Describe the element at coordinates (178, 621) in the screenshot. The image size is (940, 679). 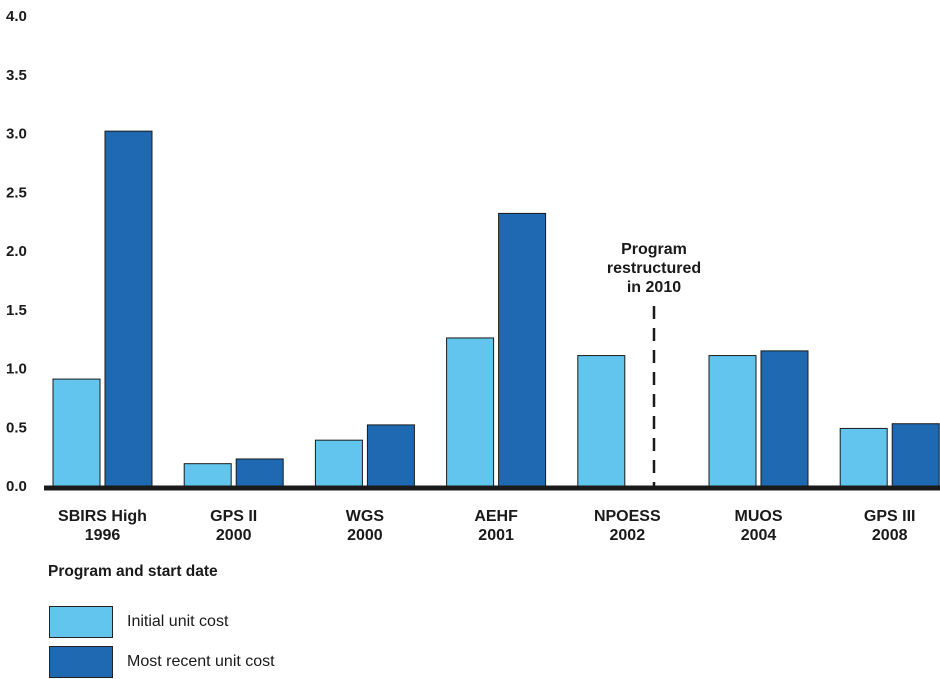
I see `legend-label-initial: Initial unit cost` at that location.